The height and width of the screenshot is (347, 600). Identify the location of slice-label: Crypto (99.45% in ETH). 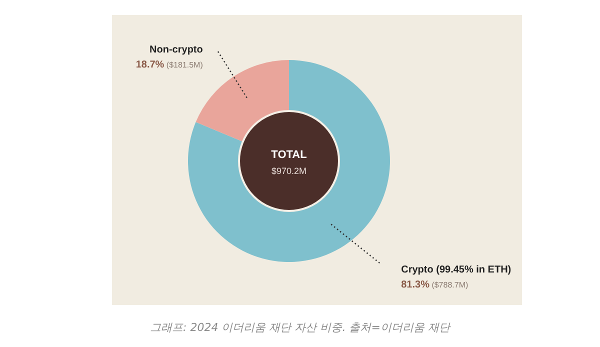
(456, 270).